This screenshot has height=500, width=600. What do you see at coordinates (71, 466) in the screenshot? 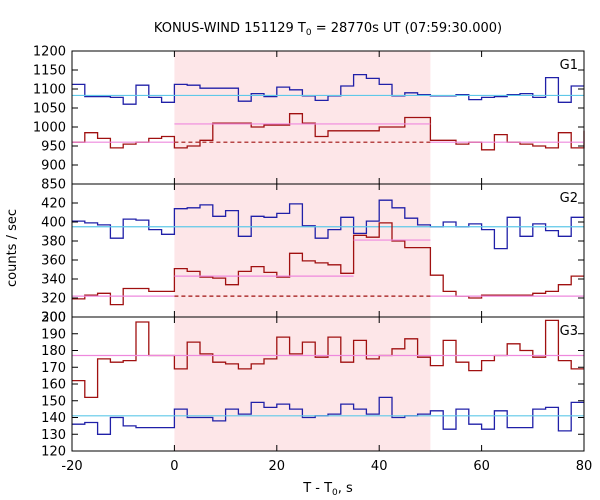
I see `x-tick-label: -20` at bounding box center [71, 466].